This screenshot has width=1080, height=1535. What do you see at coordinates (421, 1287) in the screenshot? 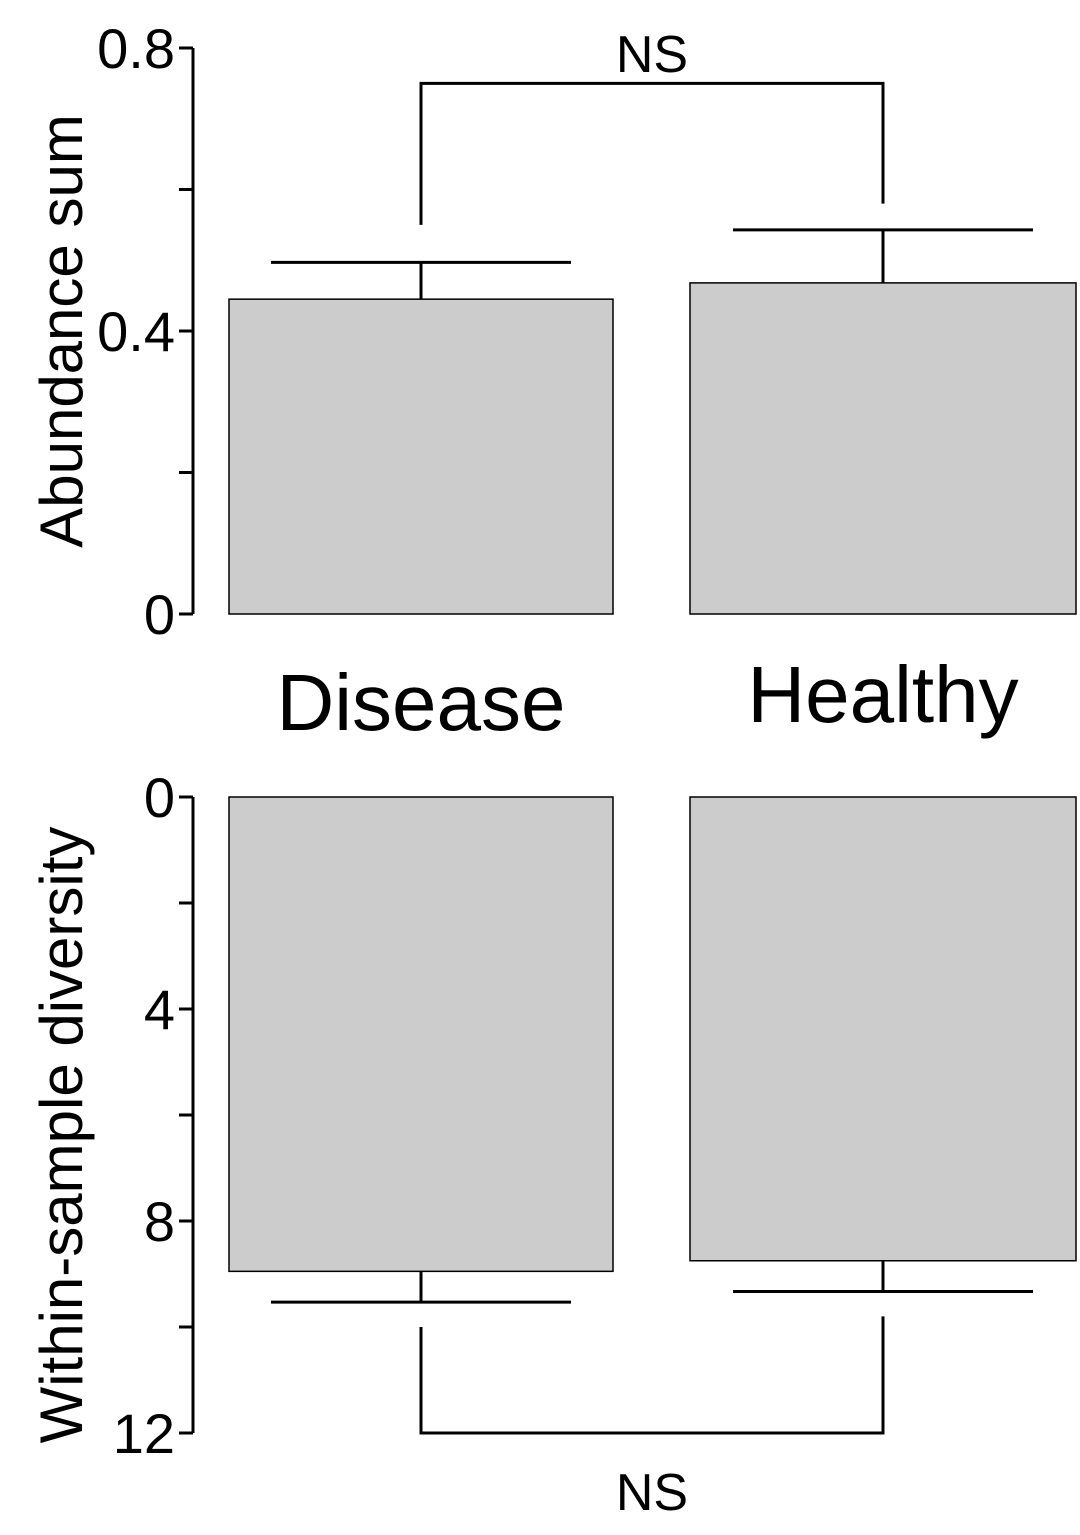
I see `bottom-error-bar-disease` at bounding box center [421, 1287].